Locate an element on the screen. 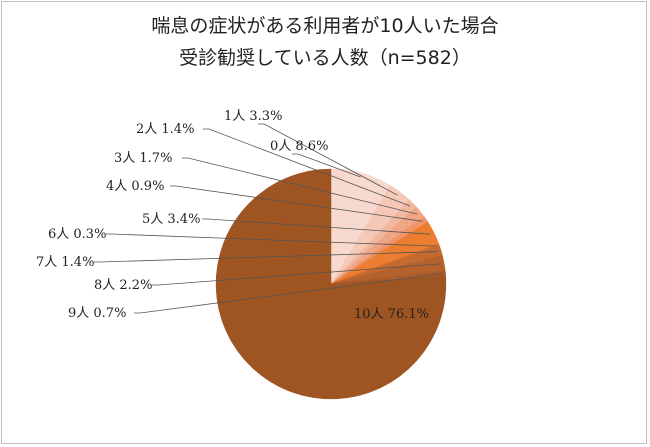 This screenshot has height=447, width=650. chart-title-line-2: 受診勧奨している人数（n=582） is located at coordinates (325, 58).